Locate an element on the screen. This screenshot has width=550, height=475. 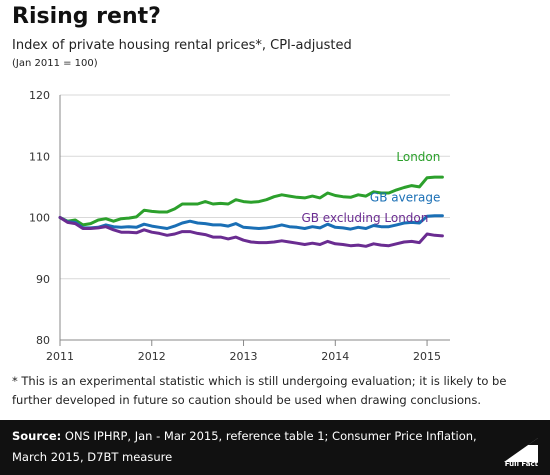
full-fact-logo: Full Fact is located at coordinates (520, 452).